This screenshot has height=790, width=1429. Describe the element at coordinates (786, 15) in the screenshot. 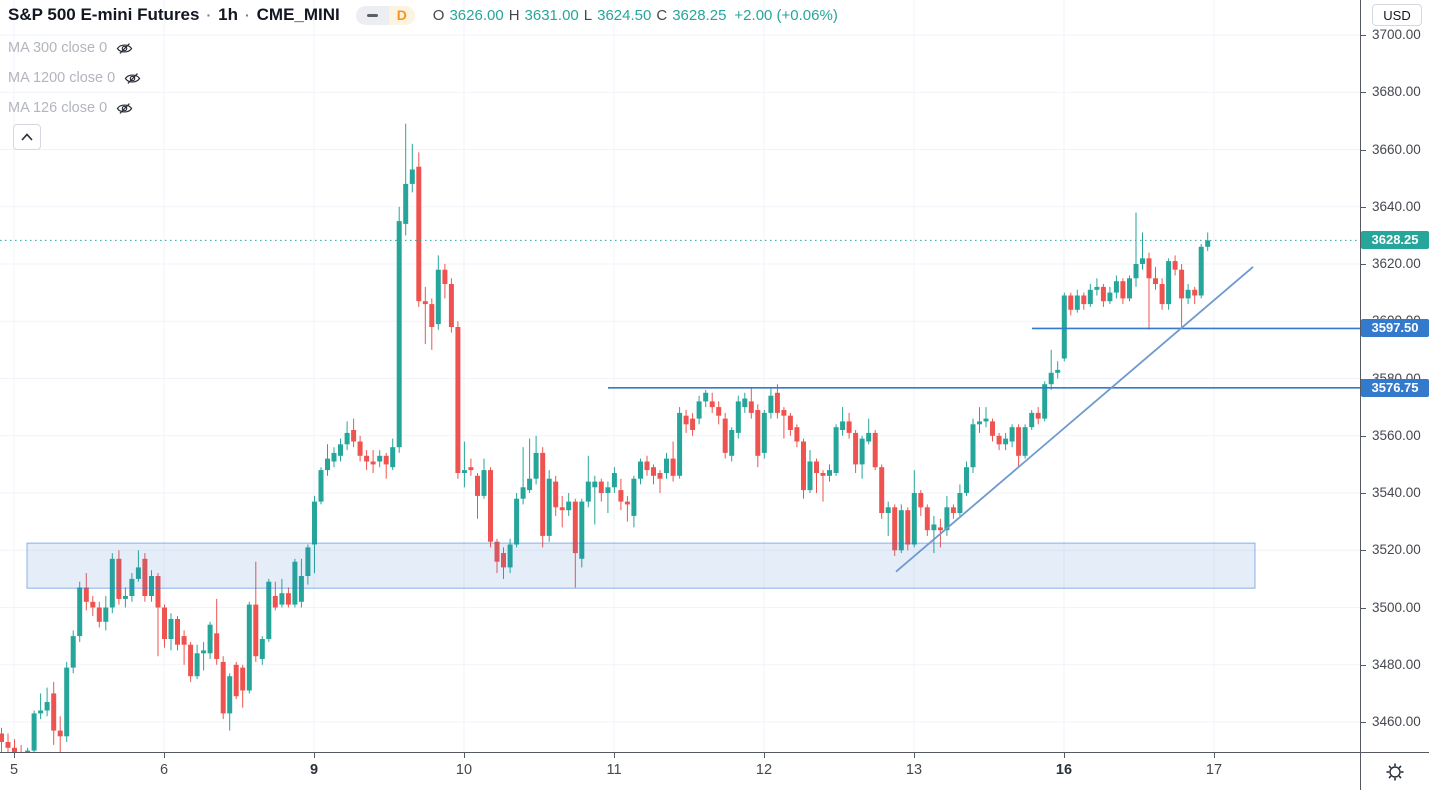

I see `change-value: +2.00 (+0.06%)` at that location.